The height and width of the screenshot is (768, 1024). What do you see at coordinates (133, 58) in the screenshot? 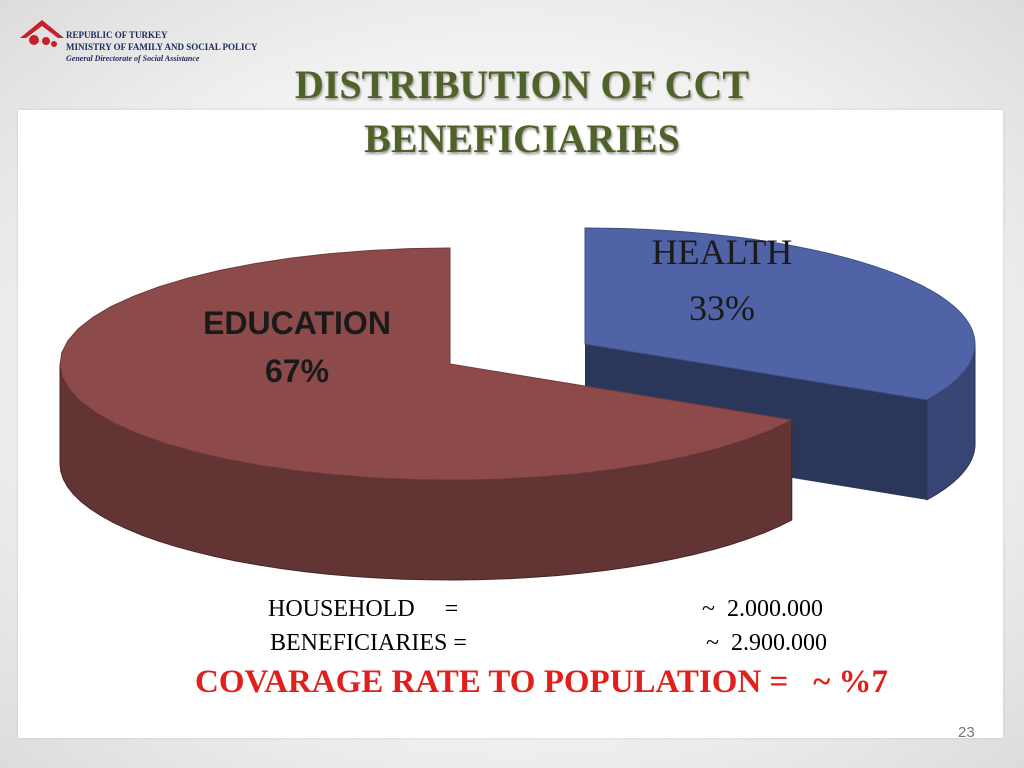
I see `header-line: General Directorate of Social Assistance` at bounding box center [133, 58].